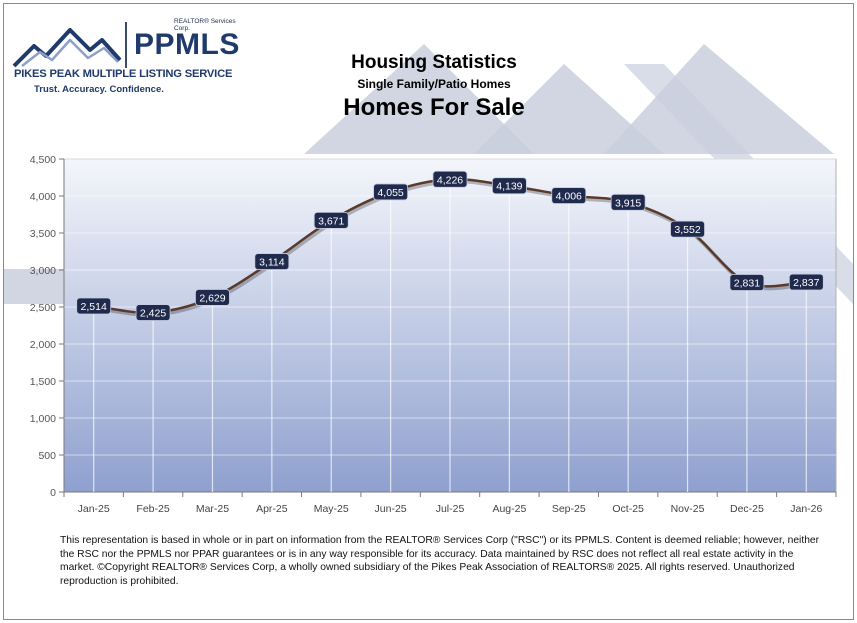 The height and width of the screenshot is (623, 857). What do you see at coordinates (43, 197) in the screenshot?
I see `y-tick-label: 4,000` at bounding box center [43, 197].